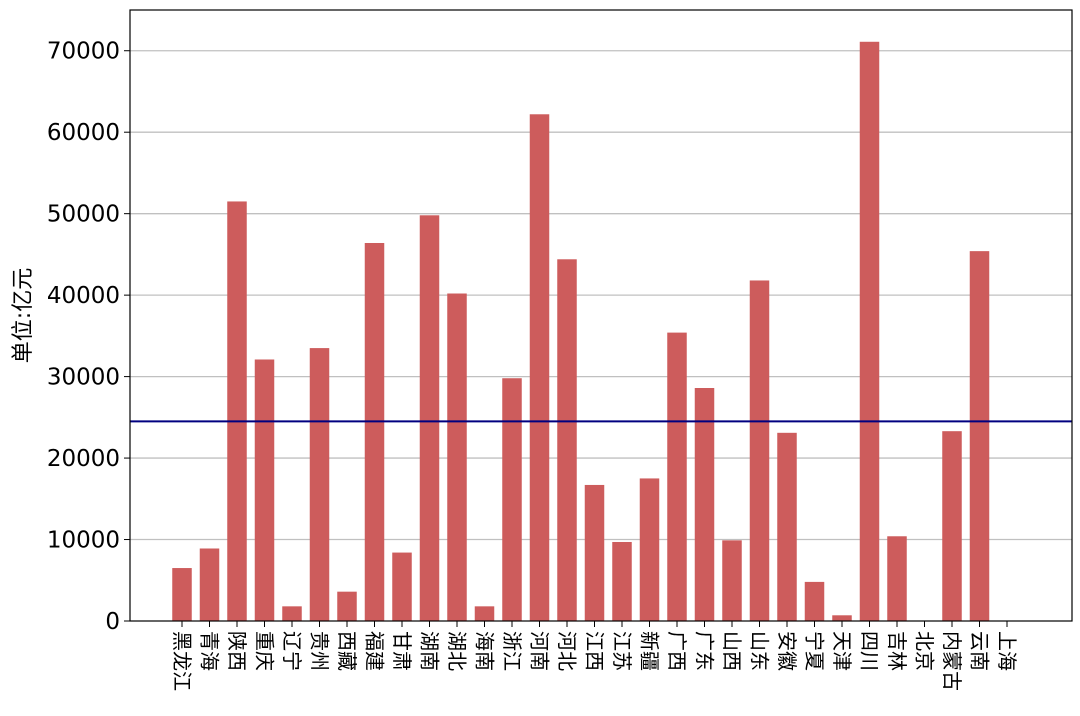  Describe the element at coordinates (210, 651) in the screenshot. I see `x-tick-label: 青海` at that location.